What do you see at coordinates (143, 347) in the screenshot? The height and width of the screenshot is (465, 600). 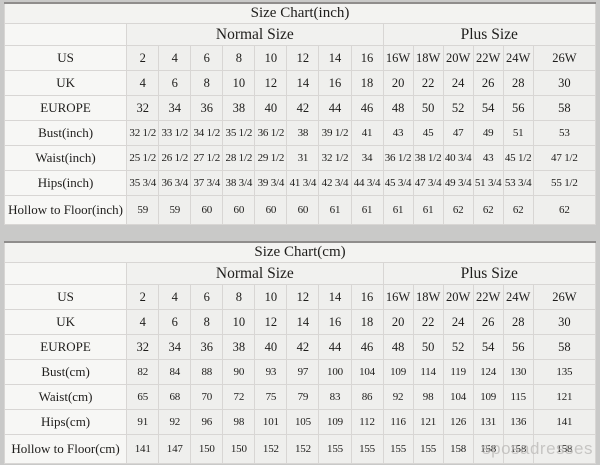 I see `size-value-cell: 32` at bounding box center [143, 347].